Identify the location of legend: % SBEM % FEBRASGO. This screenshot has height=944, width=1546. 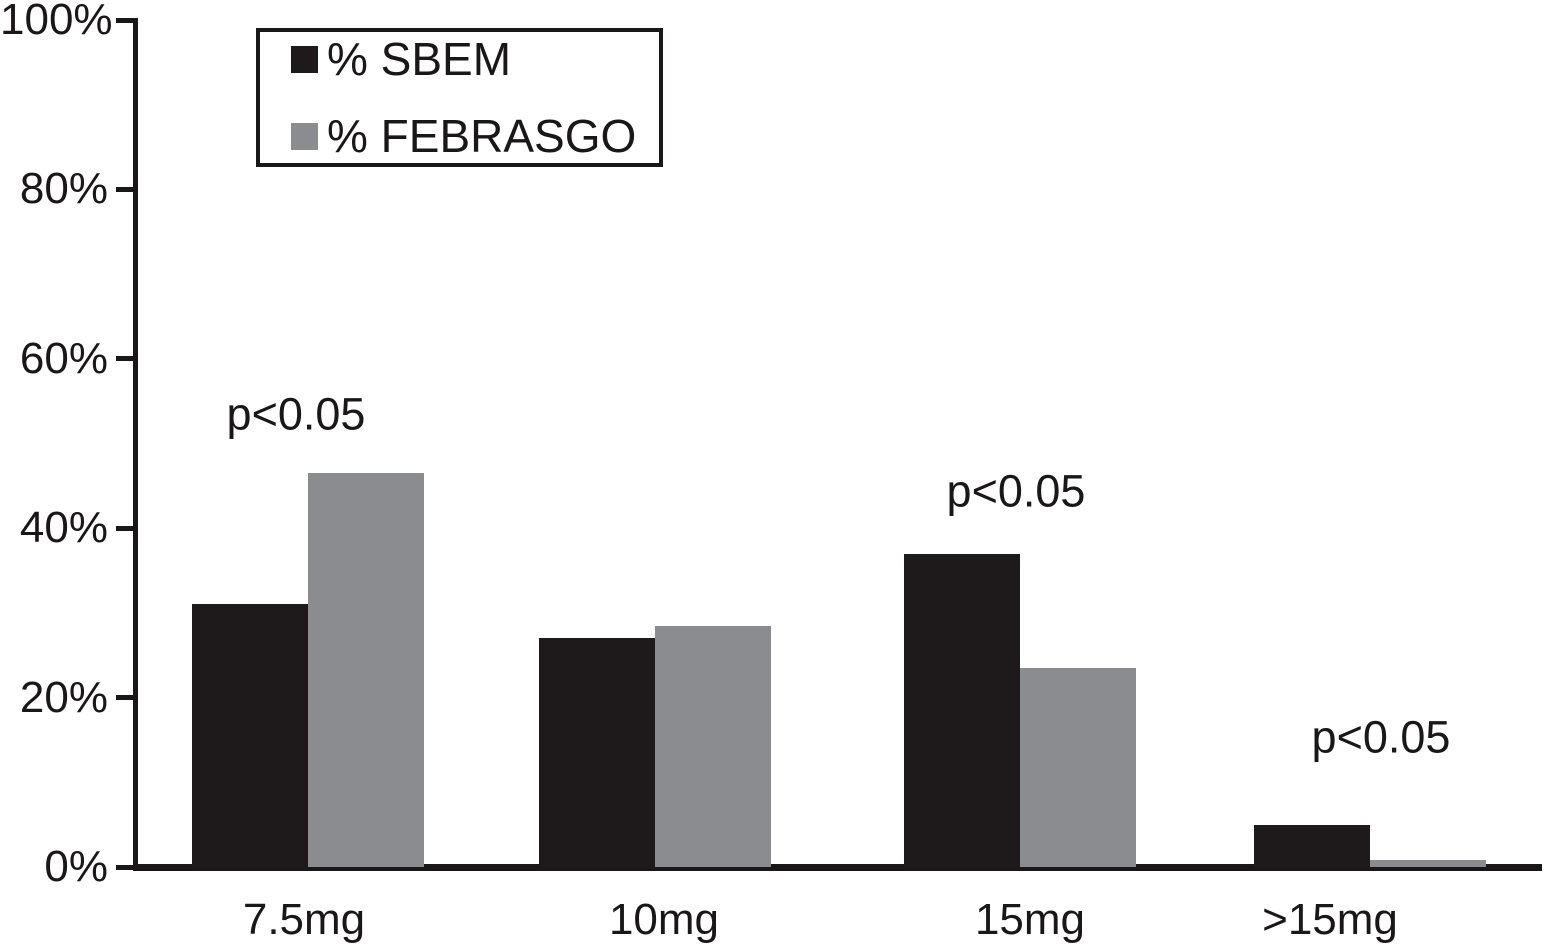
(459, 97).